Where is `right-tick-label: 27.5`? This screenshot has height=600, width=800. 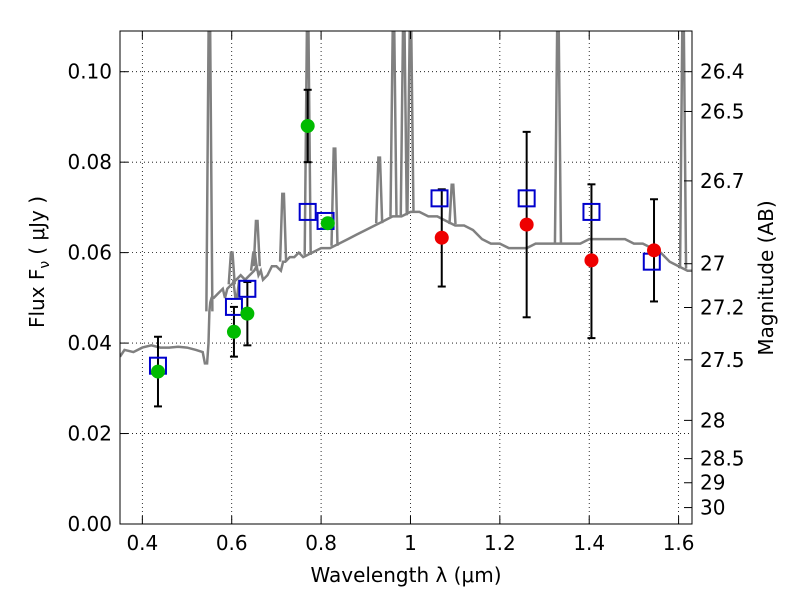 right-tick-label: 27.5 is located at coordinates (722, 360).